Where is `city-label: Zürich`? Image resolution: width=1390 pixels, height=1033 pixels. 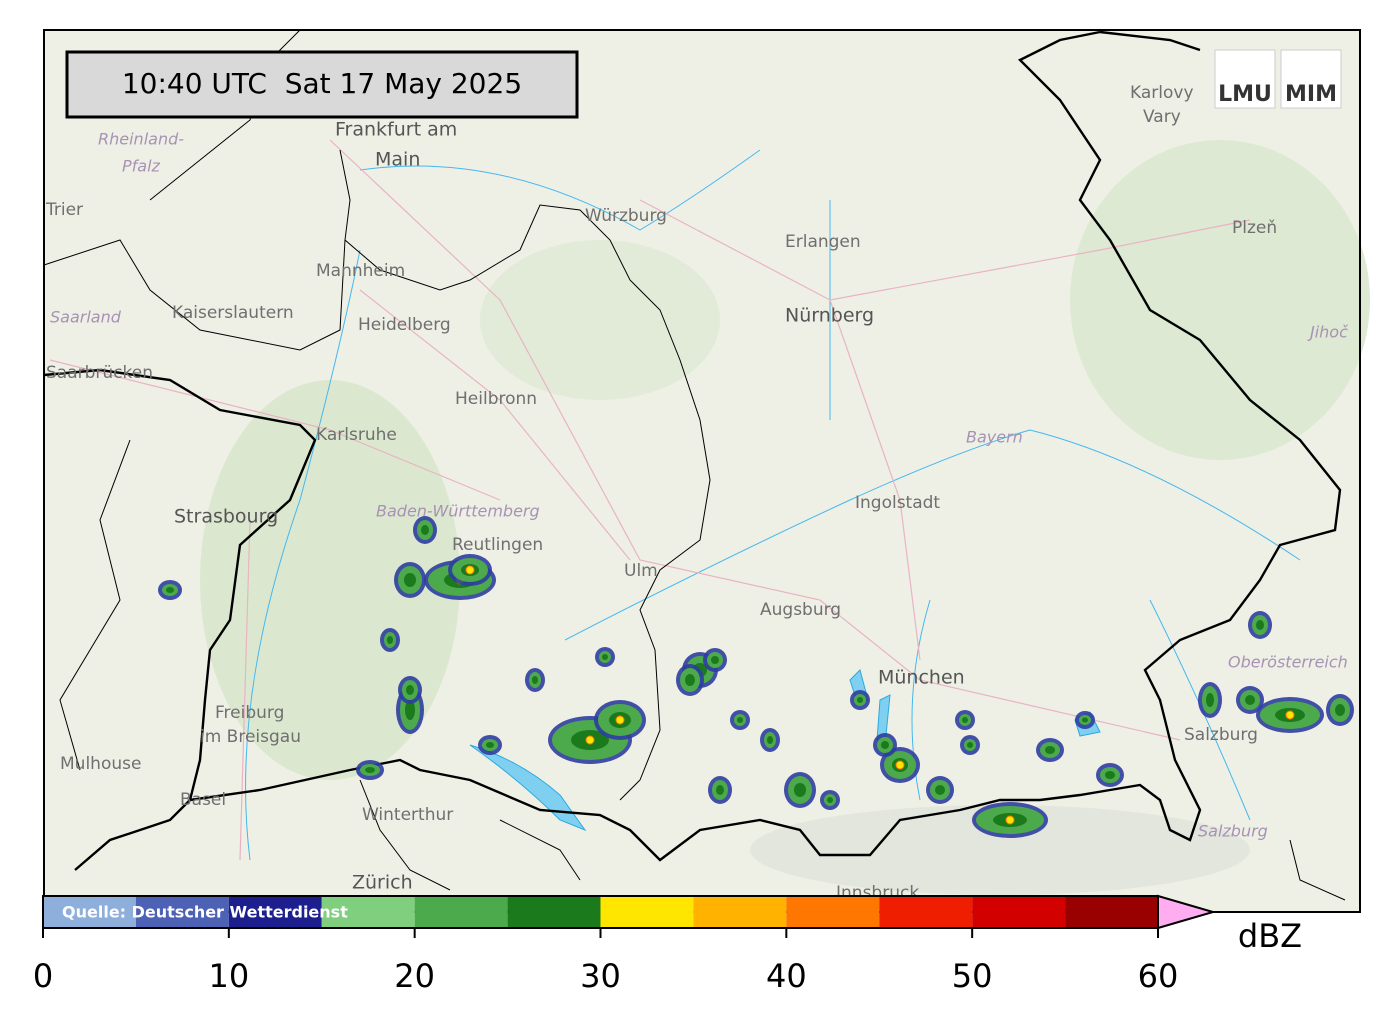 city-label: Zürich is located at coordinates (382, 883).